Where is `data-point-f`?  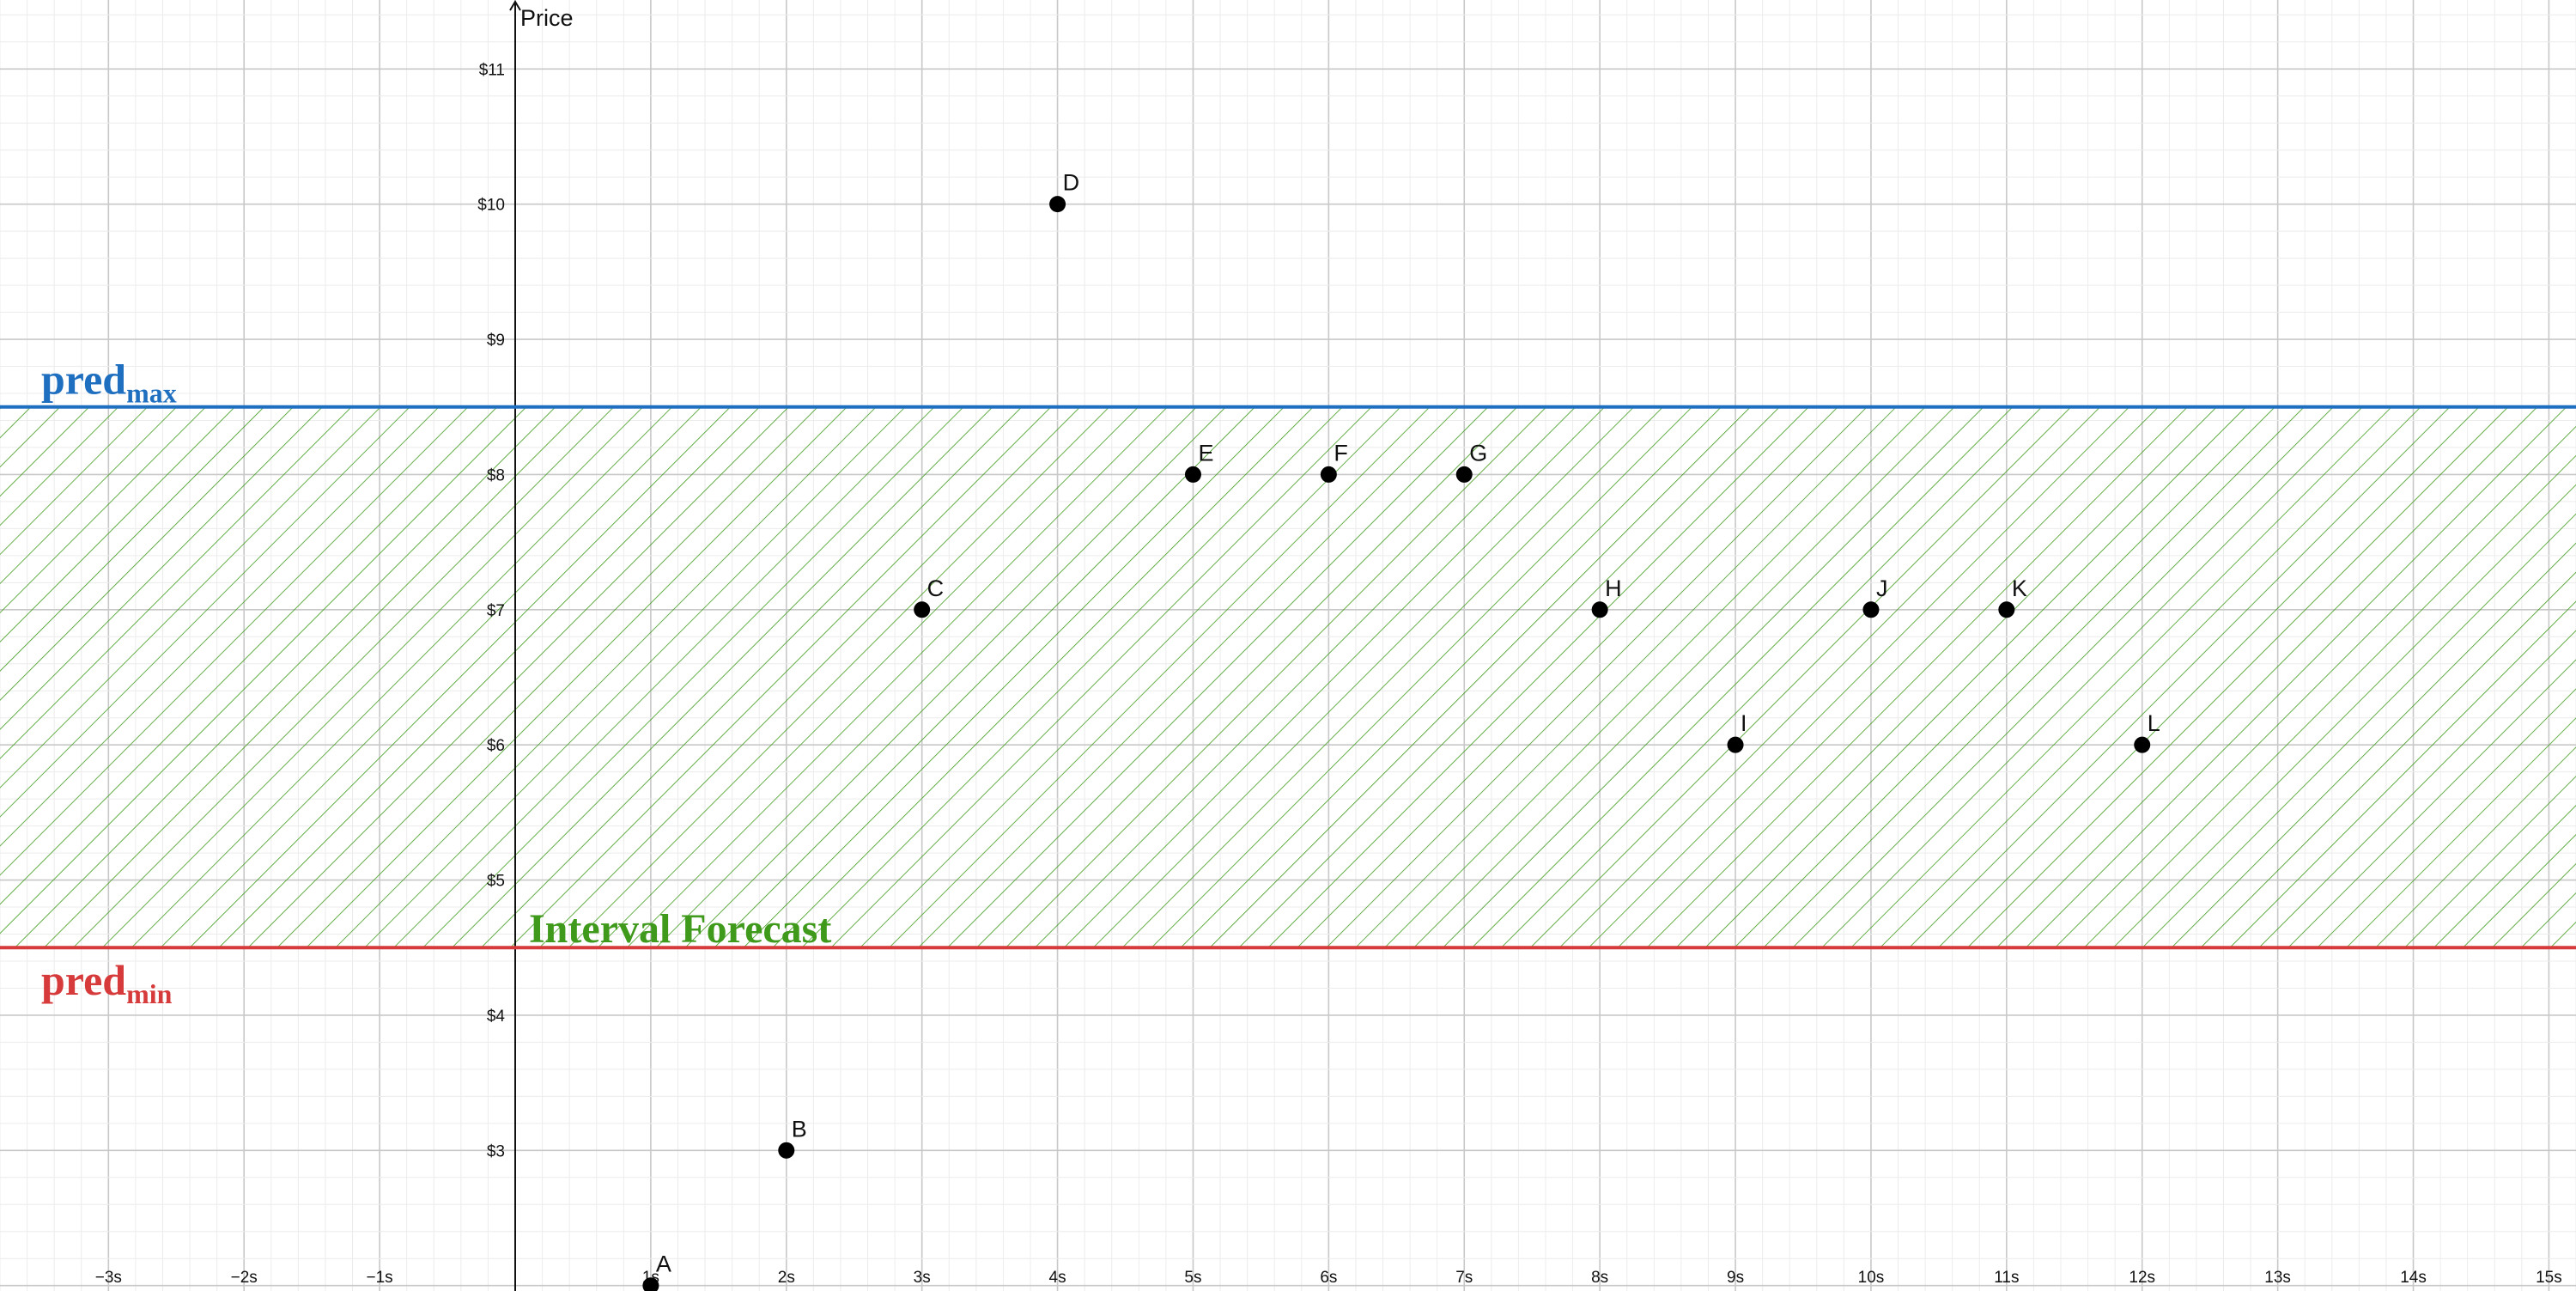 data-point-f is located at coordinates (1328, 474).